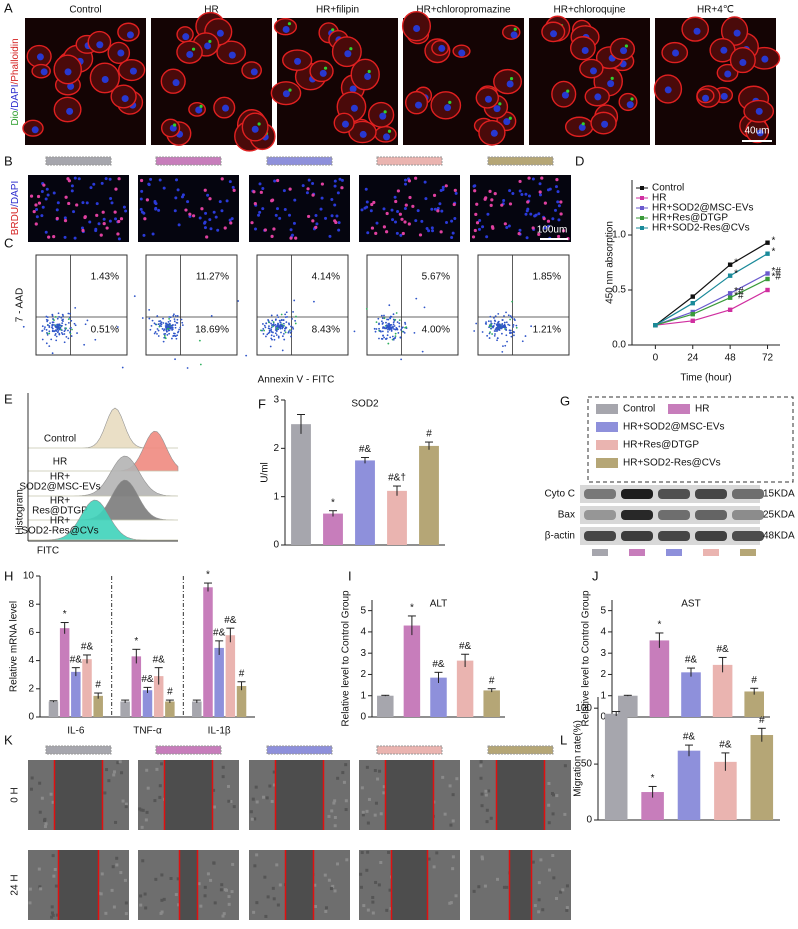 The height and width of the screenshot is (929, 798). I want to click on x-tick-label: TNF-α, so click(147, 731).